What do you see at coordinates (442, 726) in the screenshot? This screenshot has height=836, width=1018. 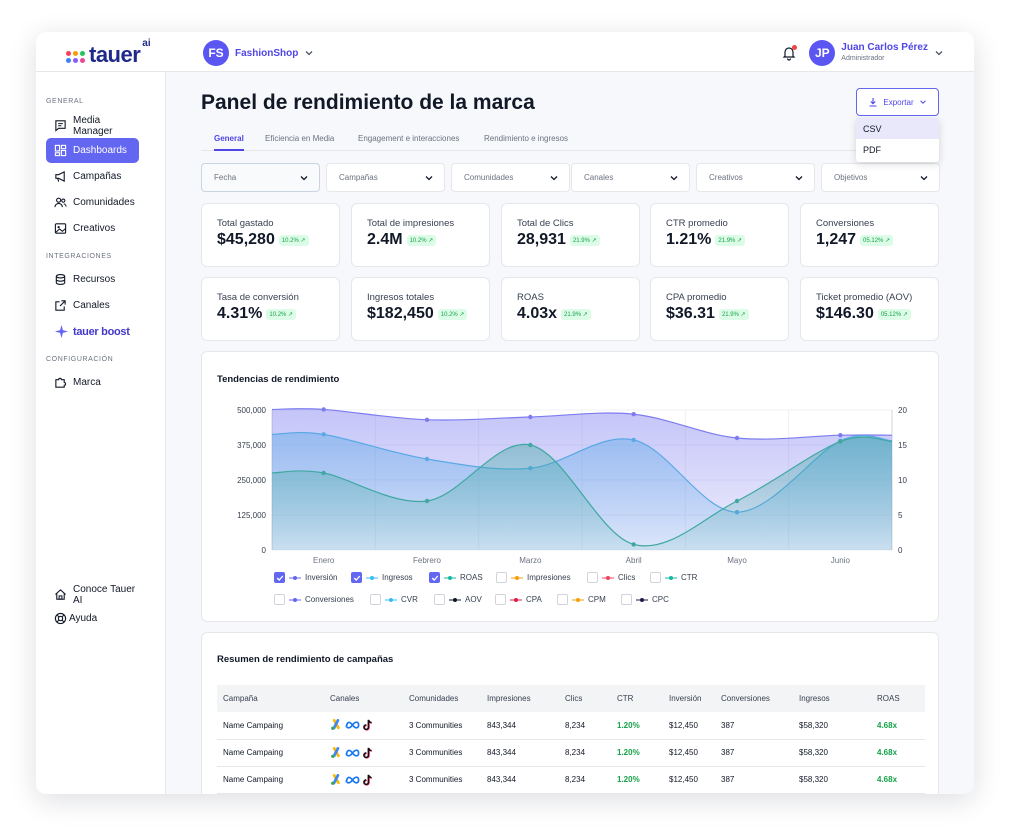 I see `cell-communities: 3 Communities` at bounding box center [442, 726].